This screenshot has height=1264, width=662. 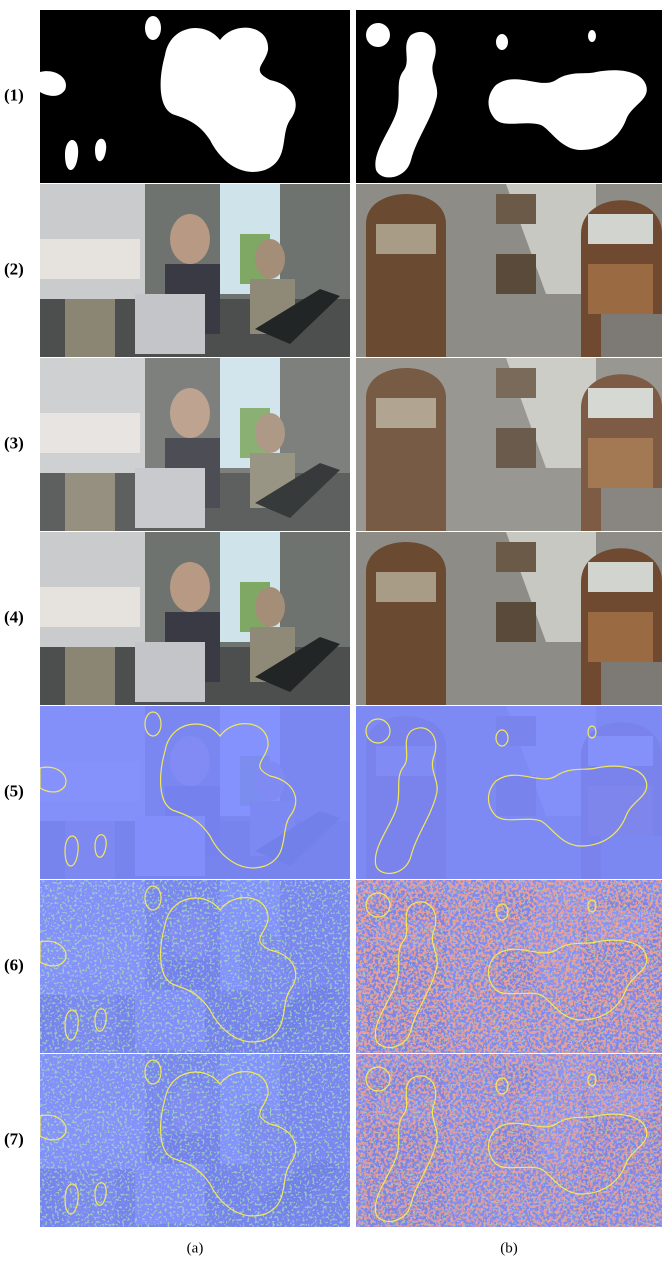 I want to click on column-label: (a), so click(x=195, y=1248).